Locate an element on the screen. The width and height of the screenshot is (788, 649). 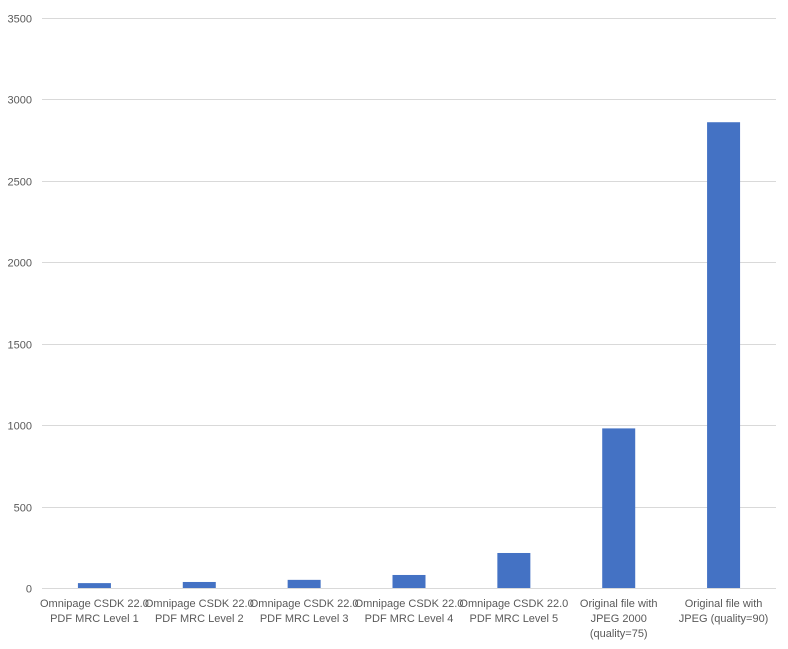
y-axis-tick-labels: 0 500 1000 1500 2000 2500 3000 3500 is located at coordinates (20, 305).